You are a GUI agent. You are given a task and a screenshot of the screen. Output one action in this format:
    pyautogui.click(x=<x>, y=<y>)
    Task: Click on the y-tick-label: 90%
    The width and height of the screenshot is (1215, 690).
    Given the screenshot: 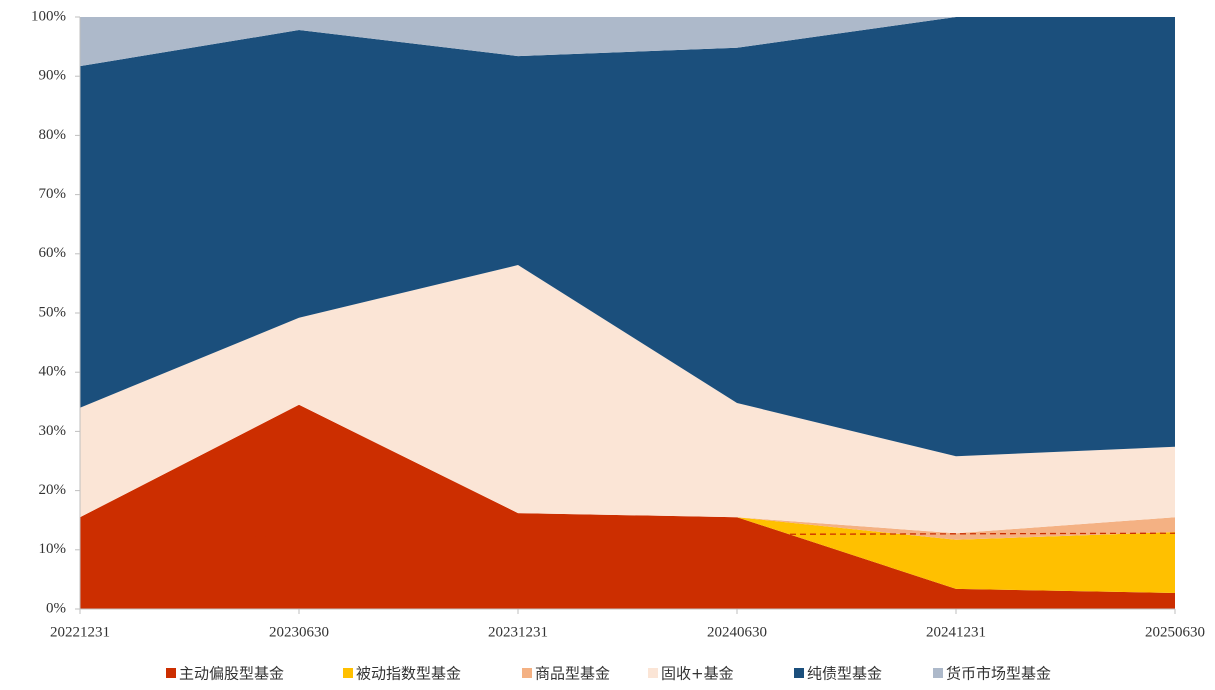 What is the action you would take?
    pyautogui.click(x=53, y=76)
    